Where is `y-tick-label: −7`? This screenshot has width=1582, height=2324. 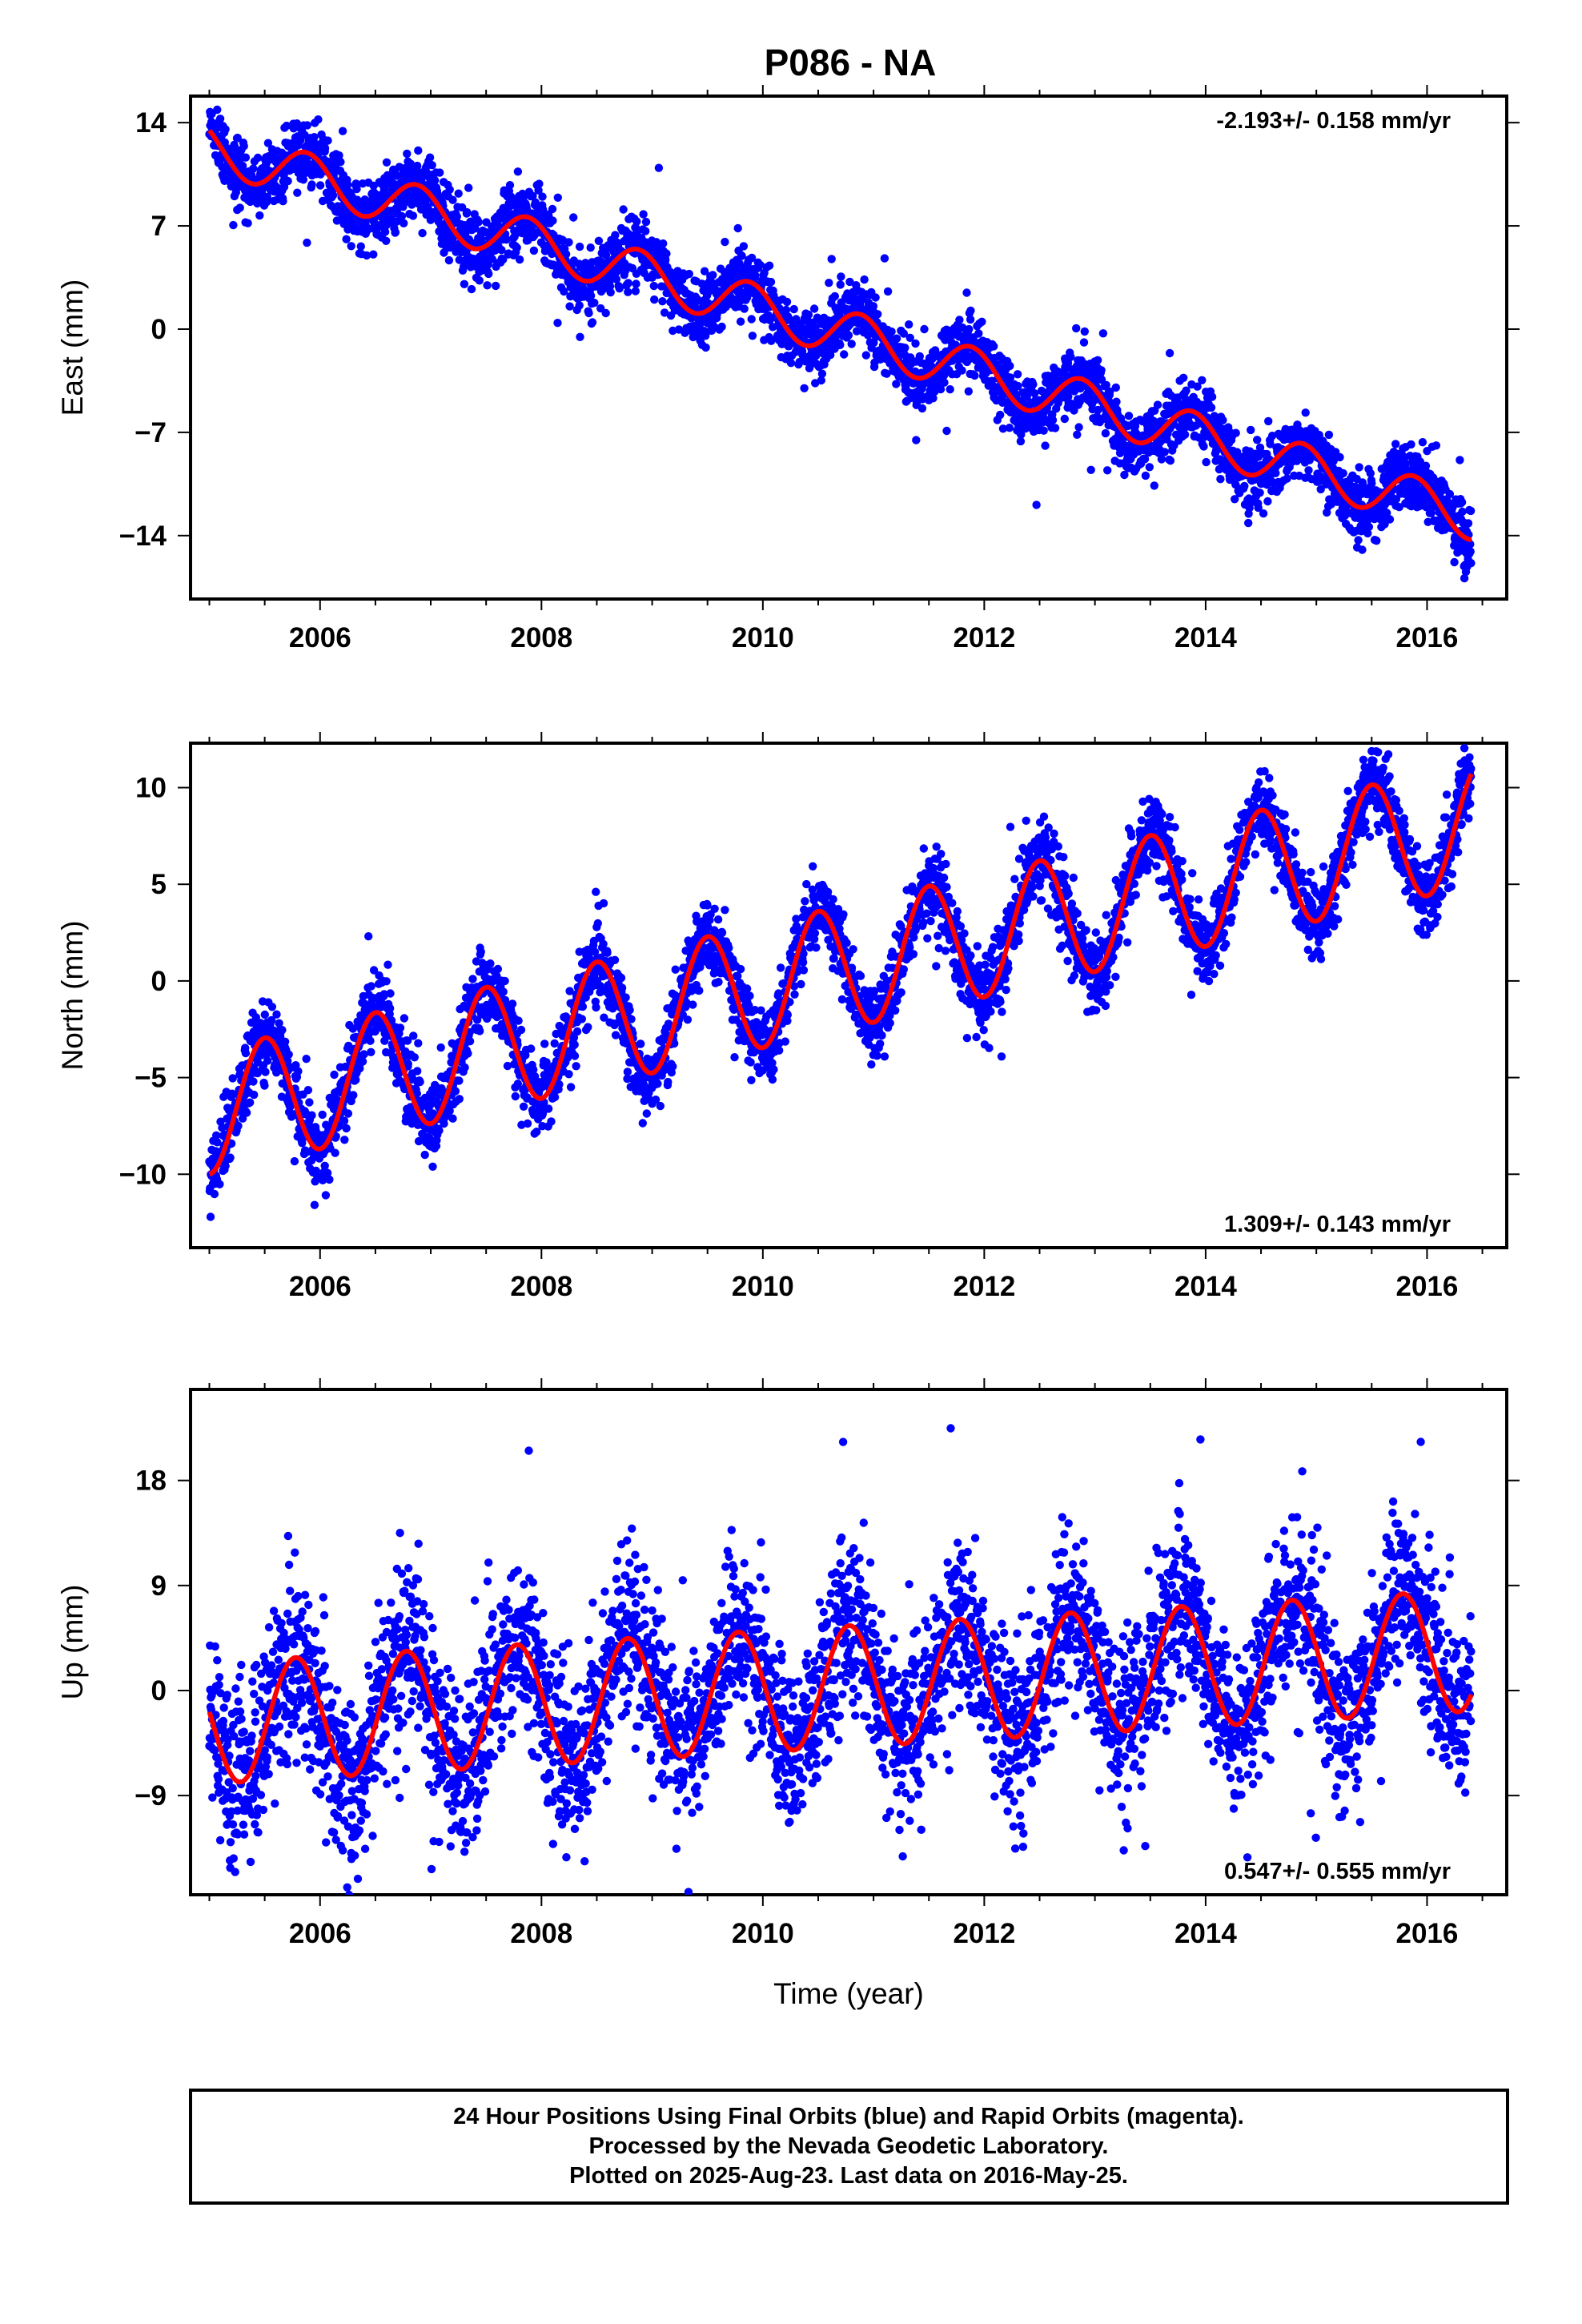
y-tick-label: −7 is located at coordinates (151, 432).